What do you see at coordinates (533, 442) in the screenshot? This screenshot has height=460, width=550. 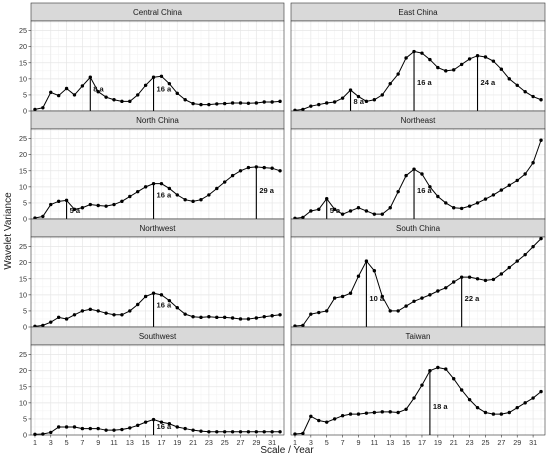 I see `x-tick-label: 31` at bounding box center [533, 442].